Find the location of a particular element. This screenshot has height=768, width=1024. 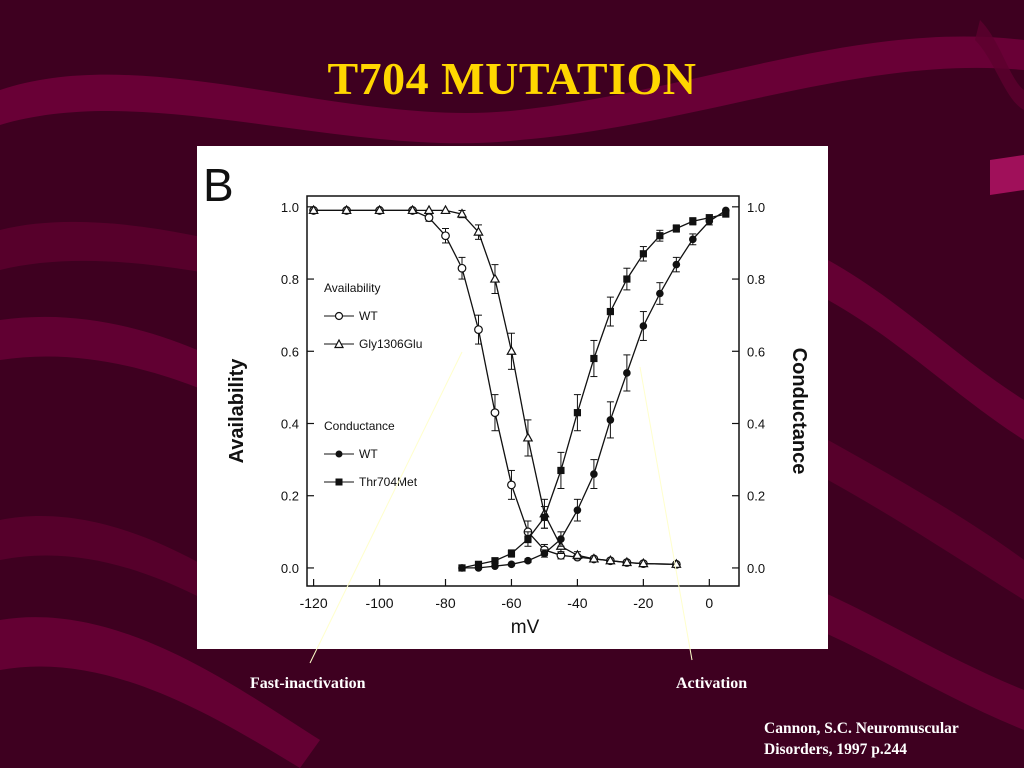

series-conductance-thr704met is located at coordinates (594, 391).